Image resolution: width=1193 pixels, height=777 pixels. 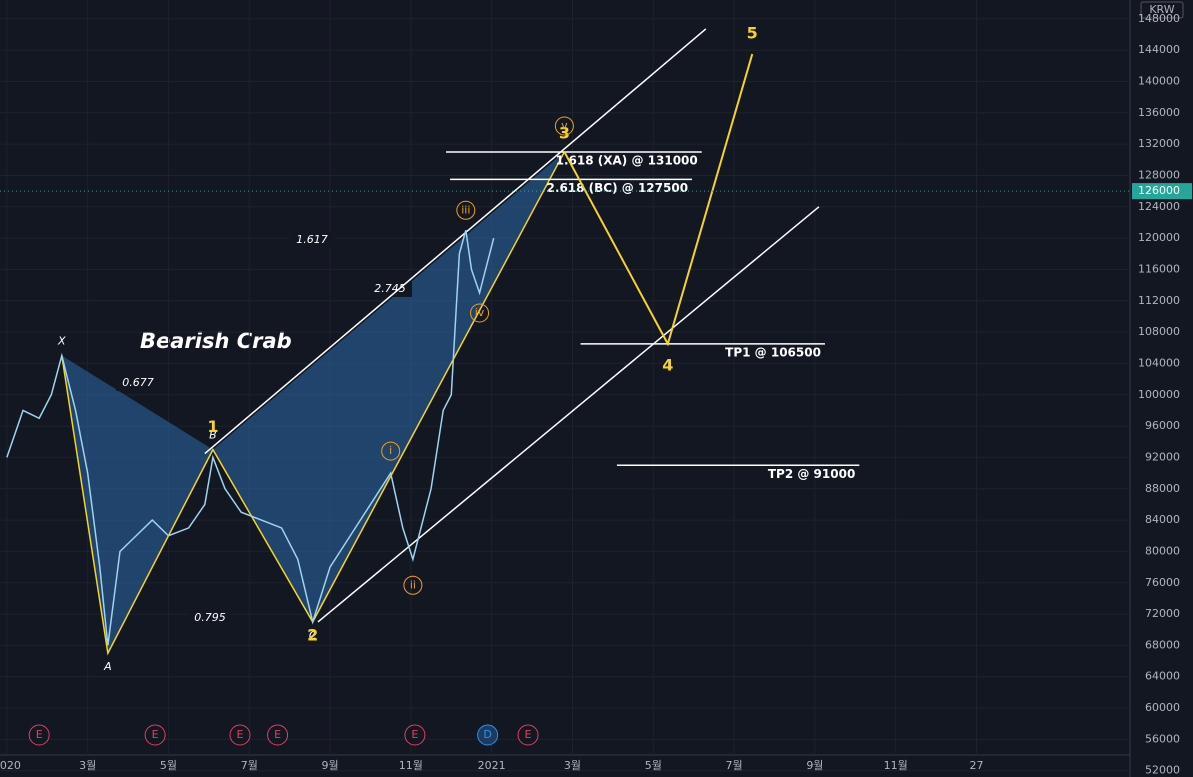 What do you see at coordinates (213, 435) in the screenshot?
I see `pattern-label: B` at bounding box center [213, 435].